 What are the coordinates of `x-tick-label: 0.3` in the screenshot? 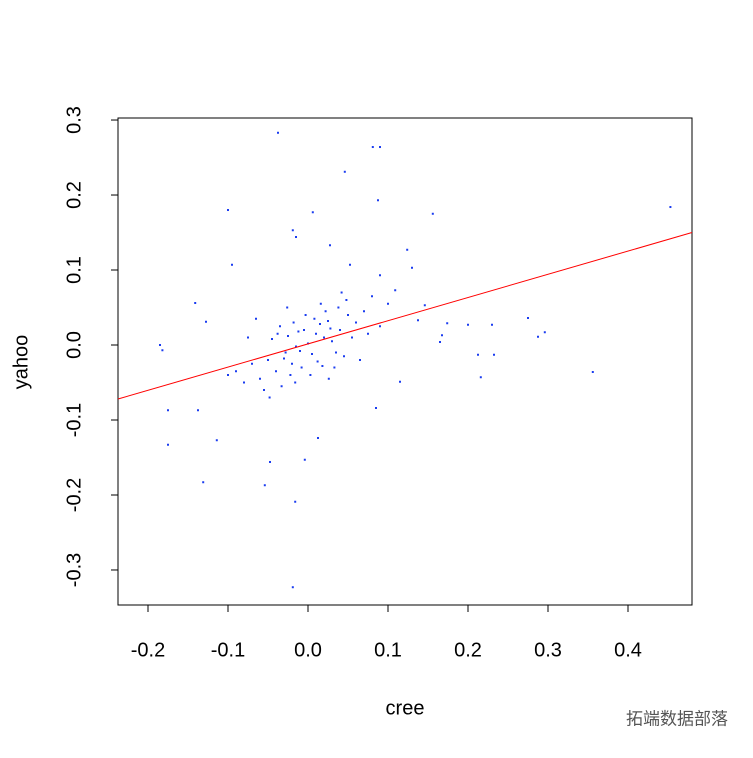 It's located at (548, 650).